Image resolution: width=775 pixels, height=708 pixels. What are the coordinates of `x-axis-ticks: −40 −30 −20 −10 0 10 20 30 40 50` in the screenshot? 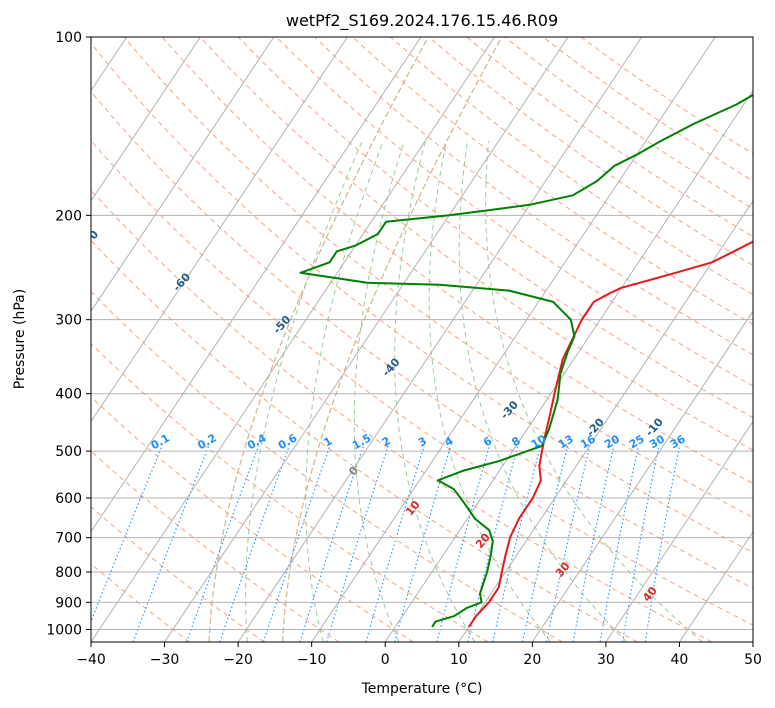 It's located at (419, 655).